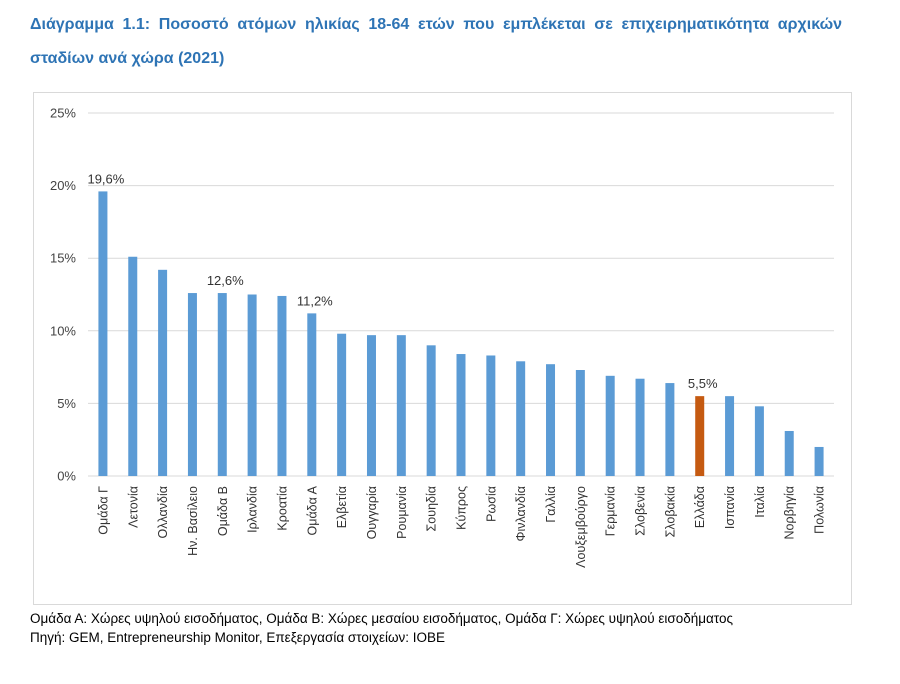 The width and height of the screenshot is (900, 684). I want to click on data-label: 12,6%, so click(225, 280).